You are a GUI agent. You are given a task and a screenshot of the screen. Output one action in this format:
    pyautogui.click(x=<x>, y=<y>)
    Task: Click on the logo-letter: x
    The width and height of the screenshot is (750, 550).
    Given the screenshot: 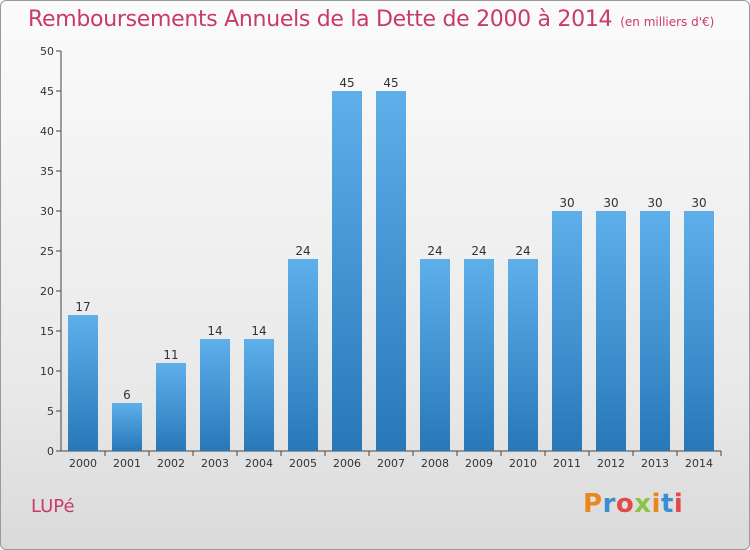 What is the action you would take?
    pyautogui.click(x=643, y=504)
    